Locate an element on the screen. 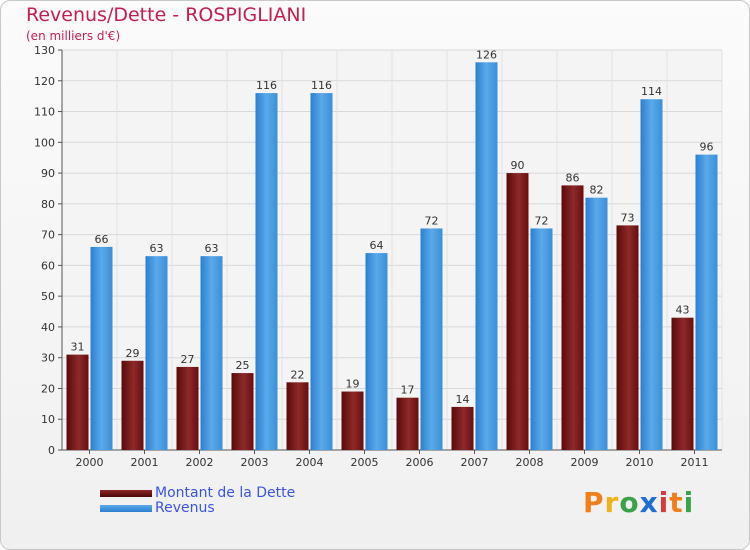 This screenshot has width=750, height=550. logo-letter: x is located at coordinates (649, 502).